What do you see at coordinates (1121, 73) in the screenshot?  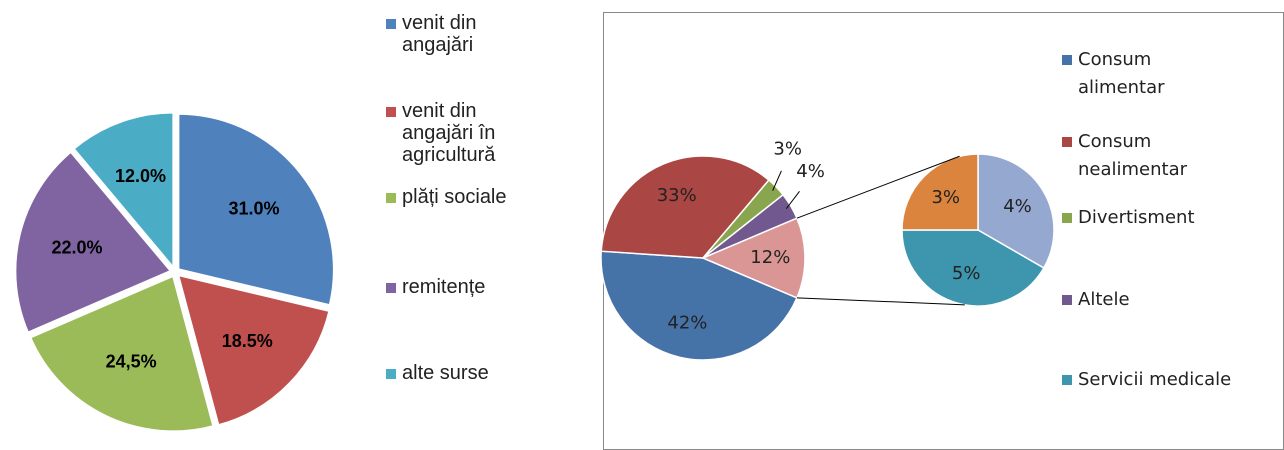 I see `legend-label: Consum alimentar` at bounding box center [1121, 73].